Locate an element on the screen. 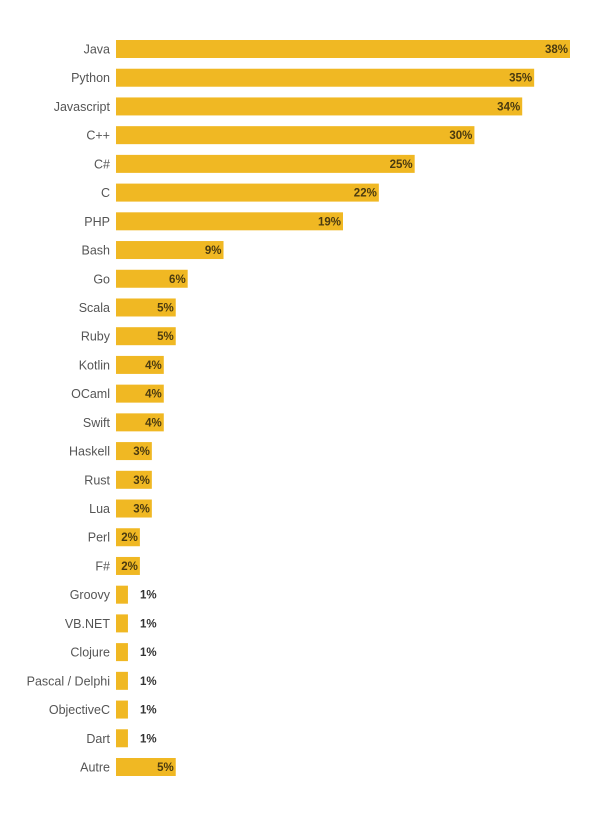 The width and height of the screenshot is (600, 816). category-label: ObjectiveC is located at coordinates (79, 710).